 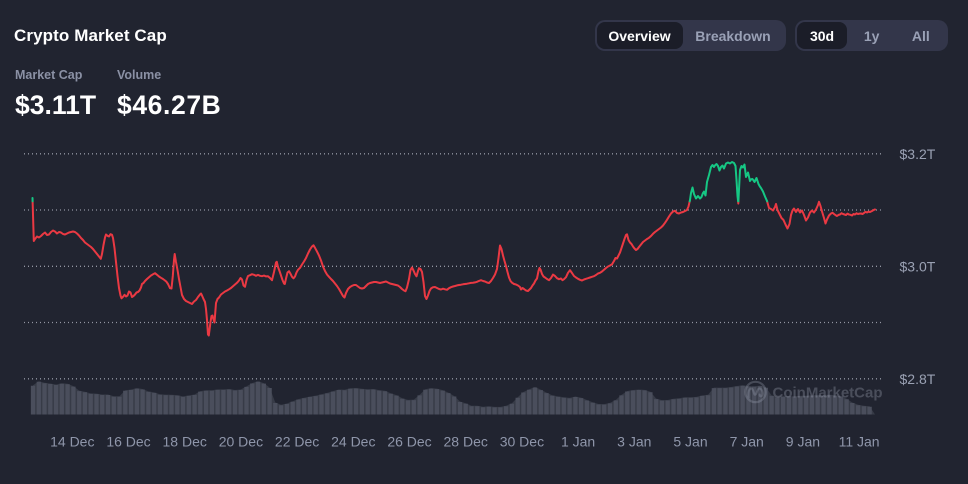 What do you see at coordinates (409, 442) in the screenshot?
I see `svg-text: 26 Dec` at bounding box center [409, 442].